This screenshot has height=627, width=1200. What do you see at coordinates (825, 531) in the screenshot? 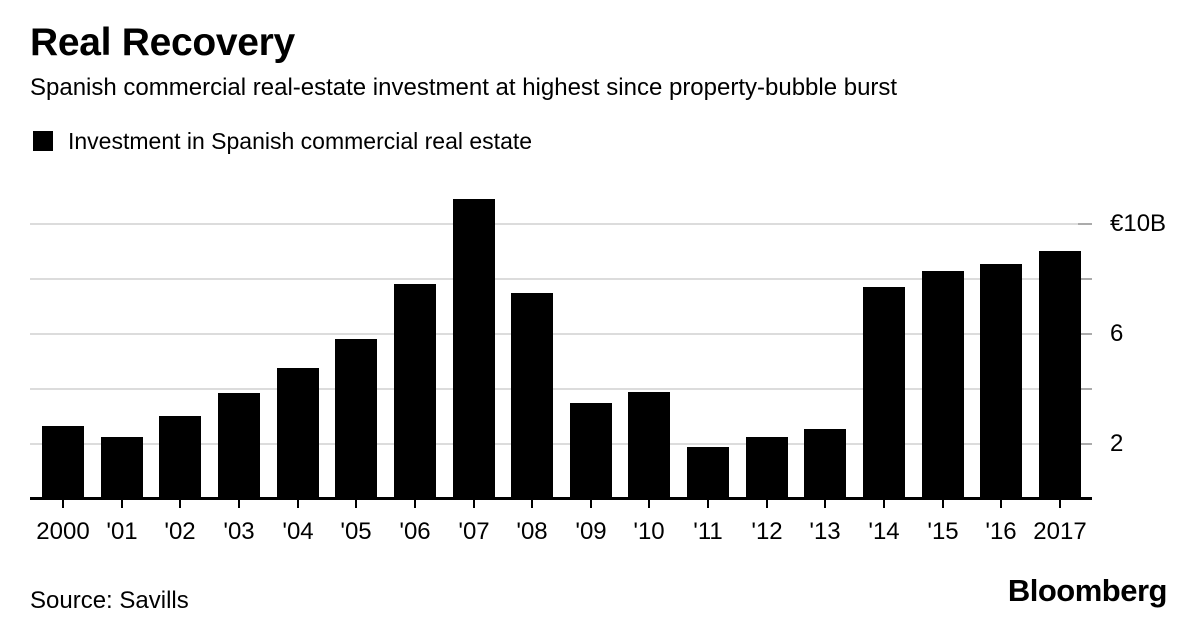
I see `x-axis-label: '13` at bounding box center [825, 531].